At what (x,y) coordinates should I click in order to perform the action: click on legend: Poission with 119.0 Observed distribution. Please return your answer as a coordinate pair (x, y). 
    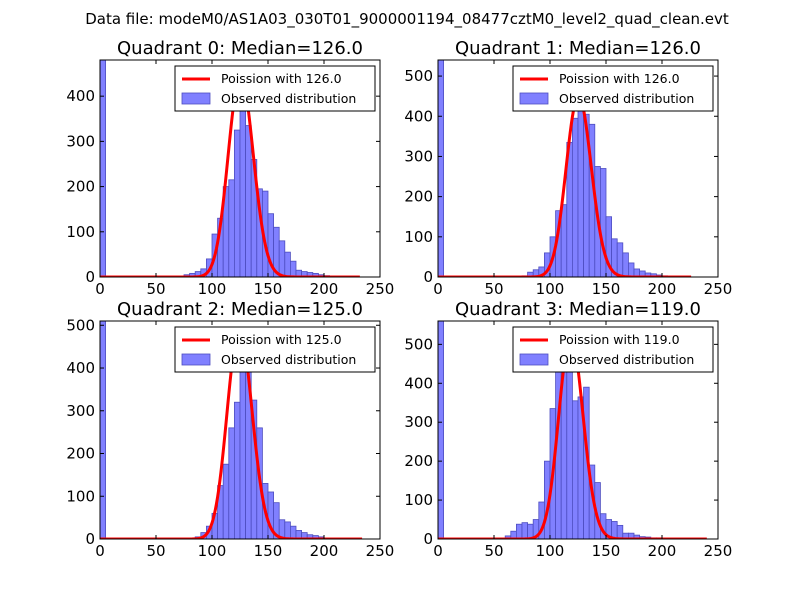
    Looking at the image, I should click on (613, 349).